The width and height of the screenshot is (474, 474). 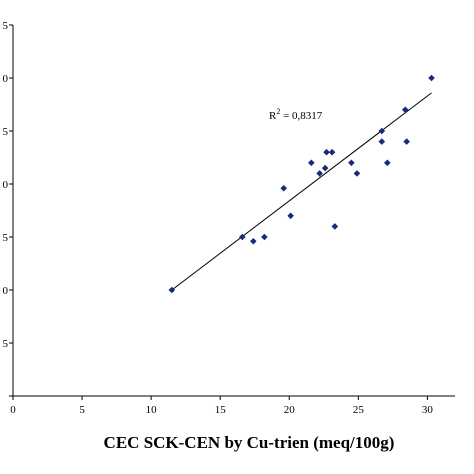 What do you see at coordinates (82, 410) in the screenshot?
I see `x-tick-label: 5` at bounding box center [82, 410].